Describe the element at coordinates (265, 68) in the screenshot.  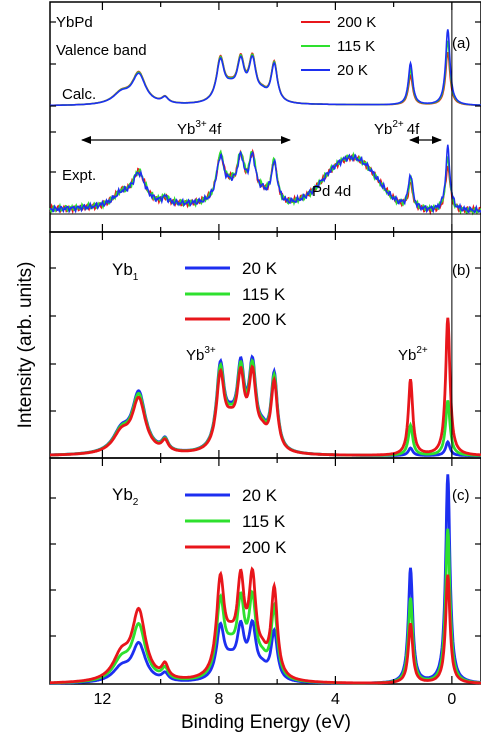
I see `calc-curve-20k` at that location.